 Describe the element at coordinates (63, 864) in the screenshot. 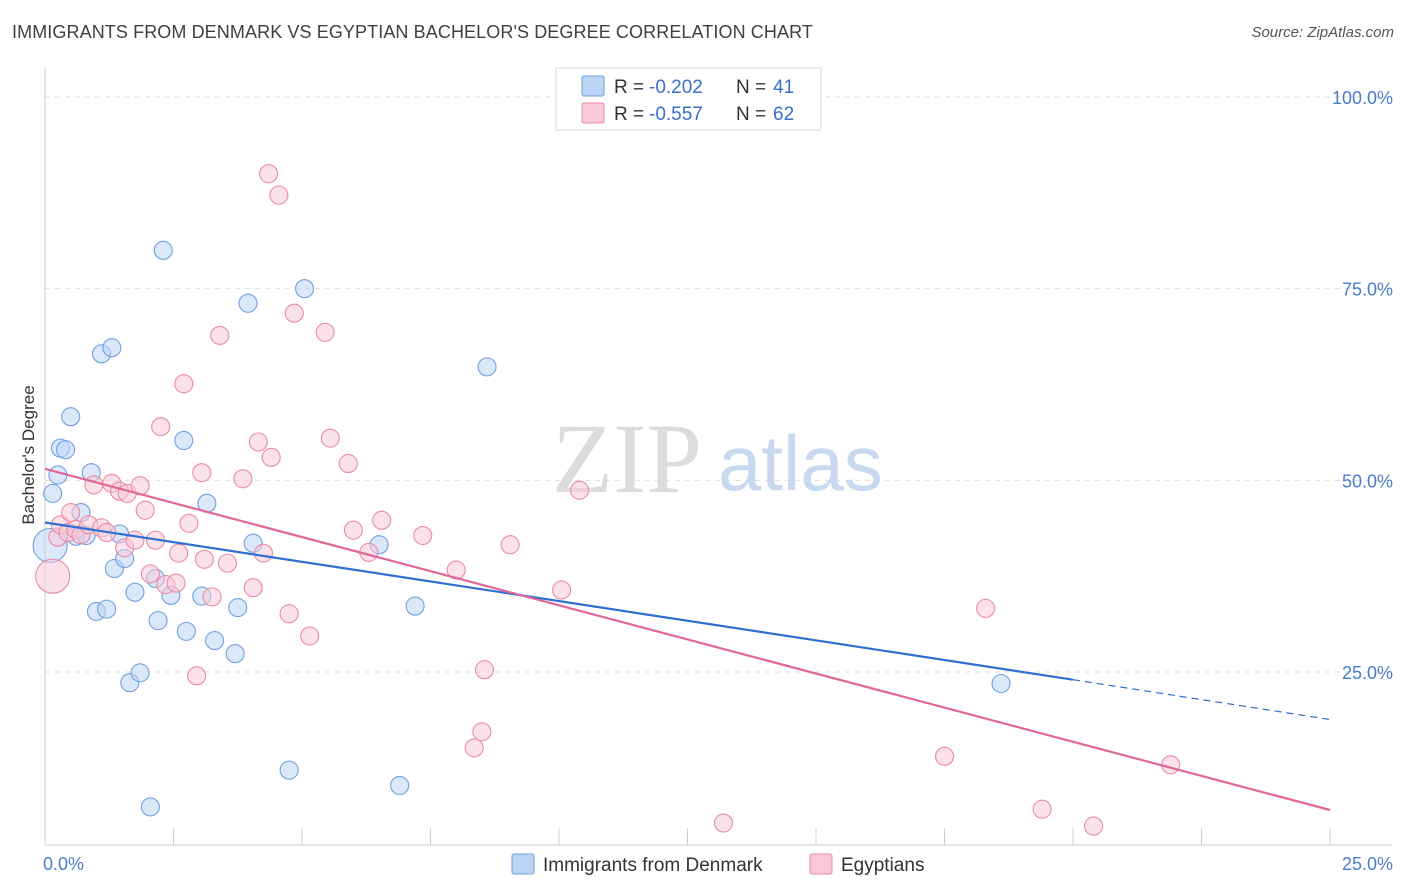

I see `x-tick-label: 0.0%` at that location.